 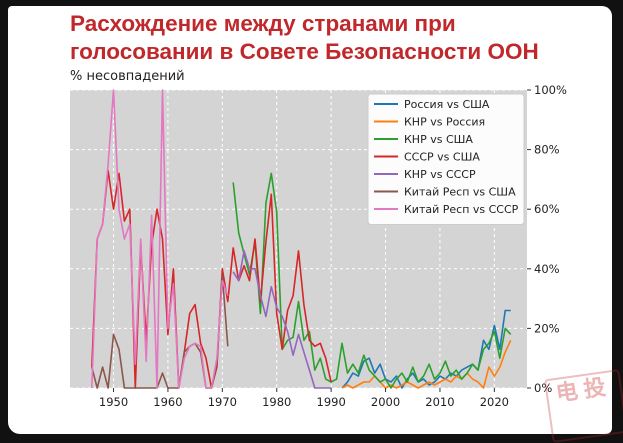 I want to click on legend-label: СССР vs США, so click(x=442, y=157).